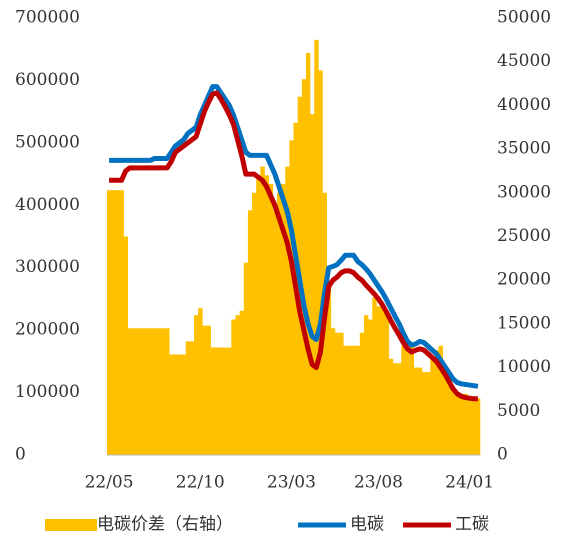 The height and width of the screenshot is (547, 566). What do you see at coordinates (109, 483) in the screenshot?
I see `x-tick-label: 22/05` at bounding box center [109, 483].